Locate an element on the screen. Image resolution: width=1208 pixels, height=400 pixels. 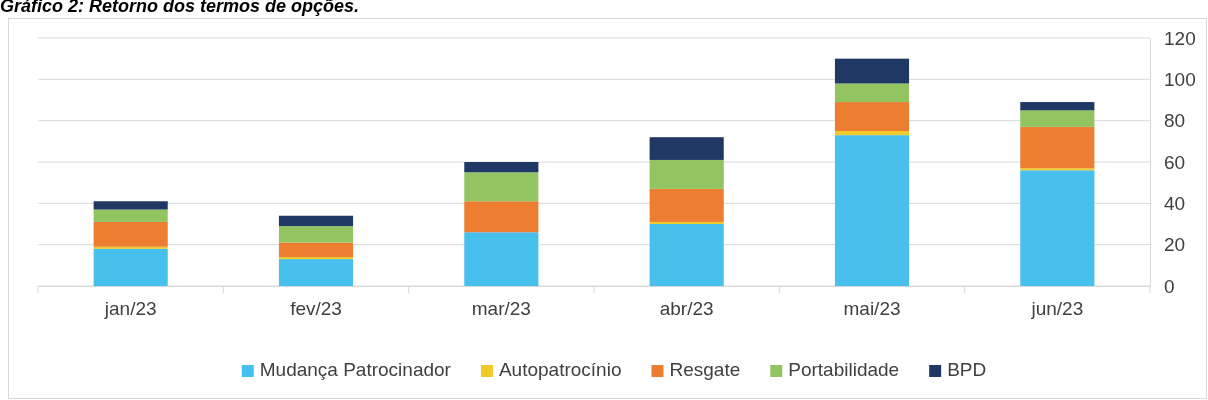
y-tick-label: 20 is located at coordinates (1175, 245).